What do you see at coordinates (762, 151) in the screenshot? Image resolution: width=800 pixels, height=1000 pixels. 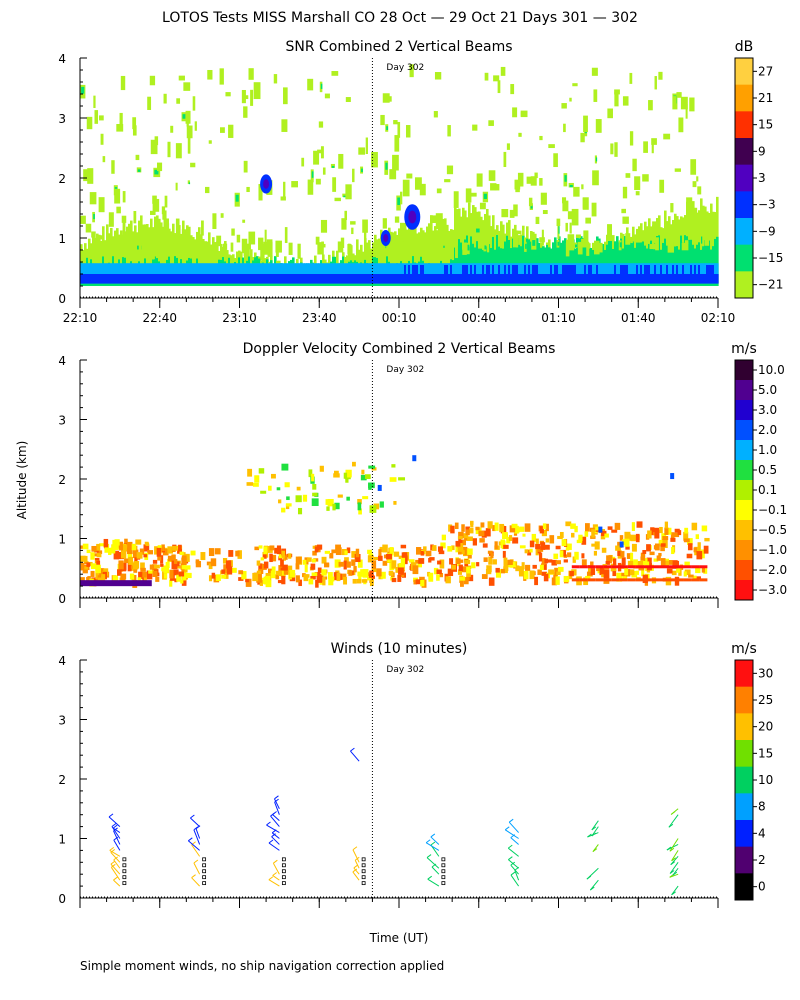 I see `colorbar-label: 9` at bounding box center [762, 151].